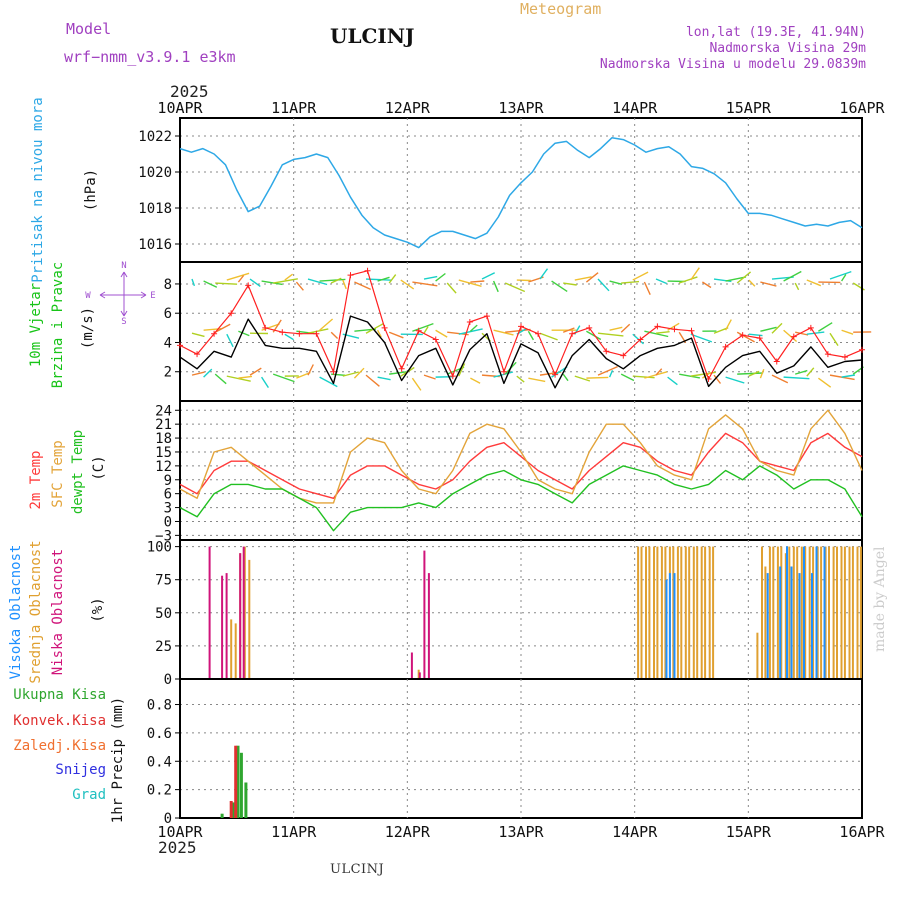 The image size is (900, 900). What do you see at coordinates (118, 760) in the screenshot?
I see `precip-unit-label: 1hr Precip (mm)` at bounding box center [118, 760].